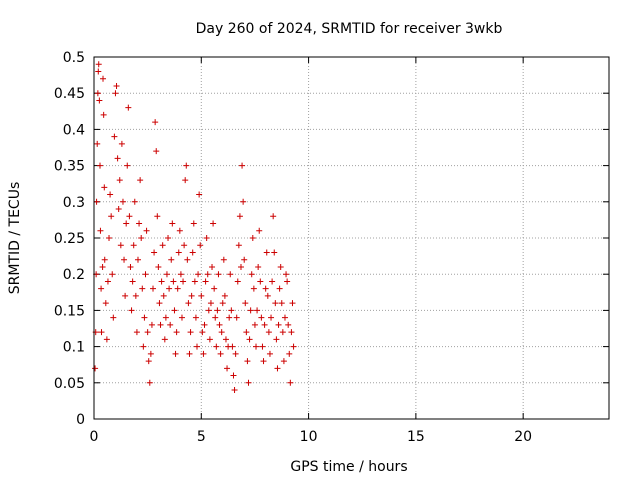 The width and height of the screenshot is (640, 480). I want to click on x-axis-label: GPS time / hours, so click(348, 467).